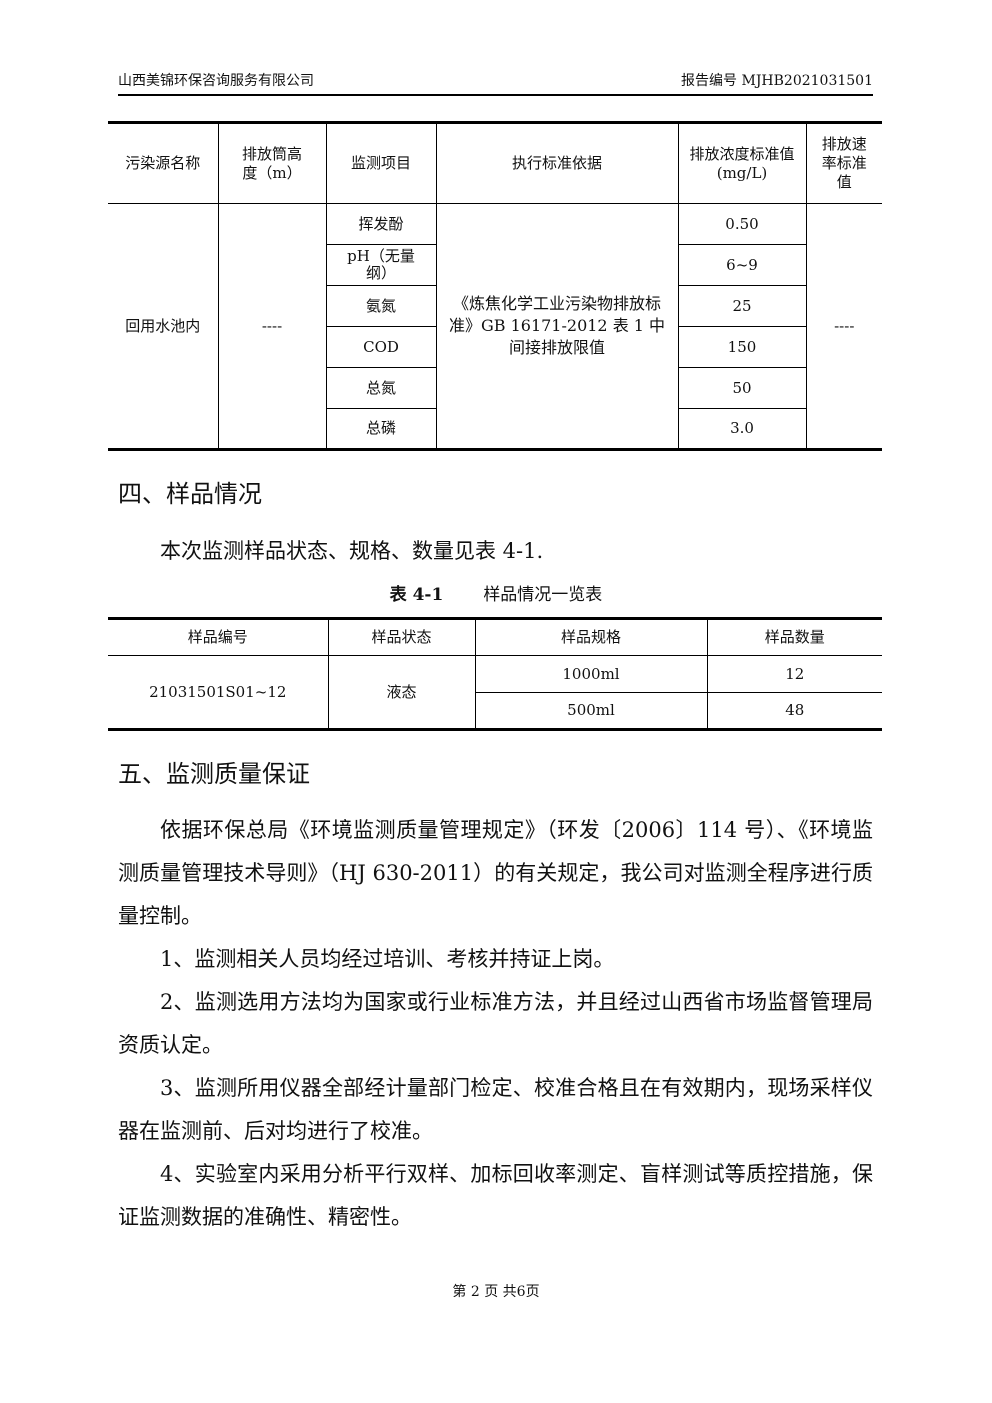 The height and width of the screenshot is (1403, 992). Describe the element at coordinates (591, 711) in the screenshot. I see `spec-cell: 500ml` at that location.